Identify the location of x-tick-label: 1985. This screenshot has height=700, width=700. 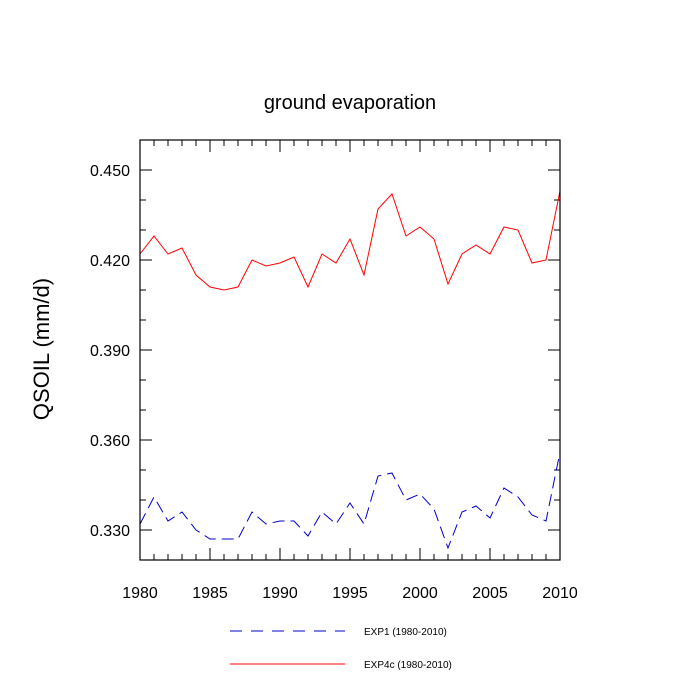
(210, 593).